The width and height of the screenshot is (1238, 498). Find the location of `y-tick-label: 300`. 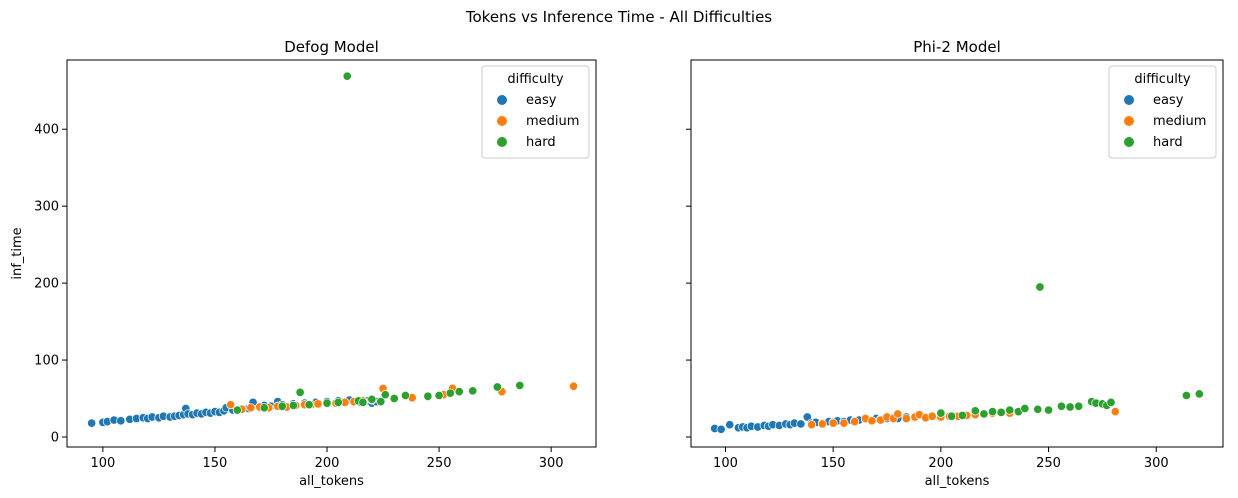

y-tick-label: 300 is located at coordinates (46, 207).